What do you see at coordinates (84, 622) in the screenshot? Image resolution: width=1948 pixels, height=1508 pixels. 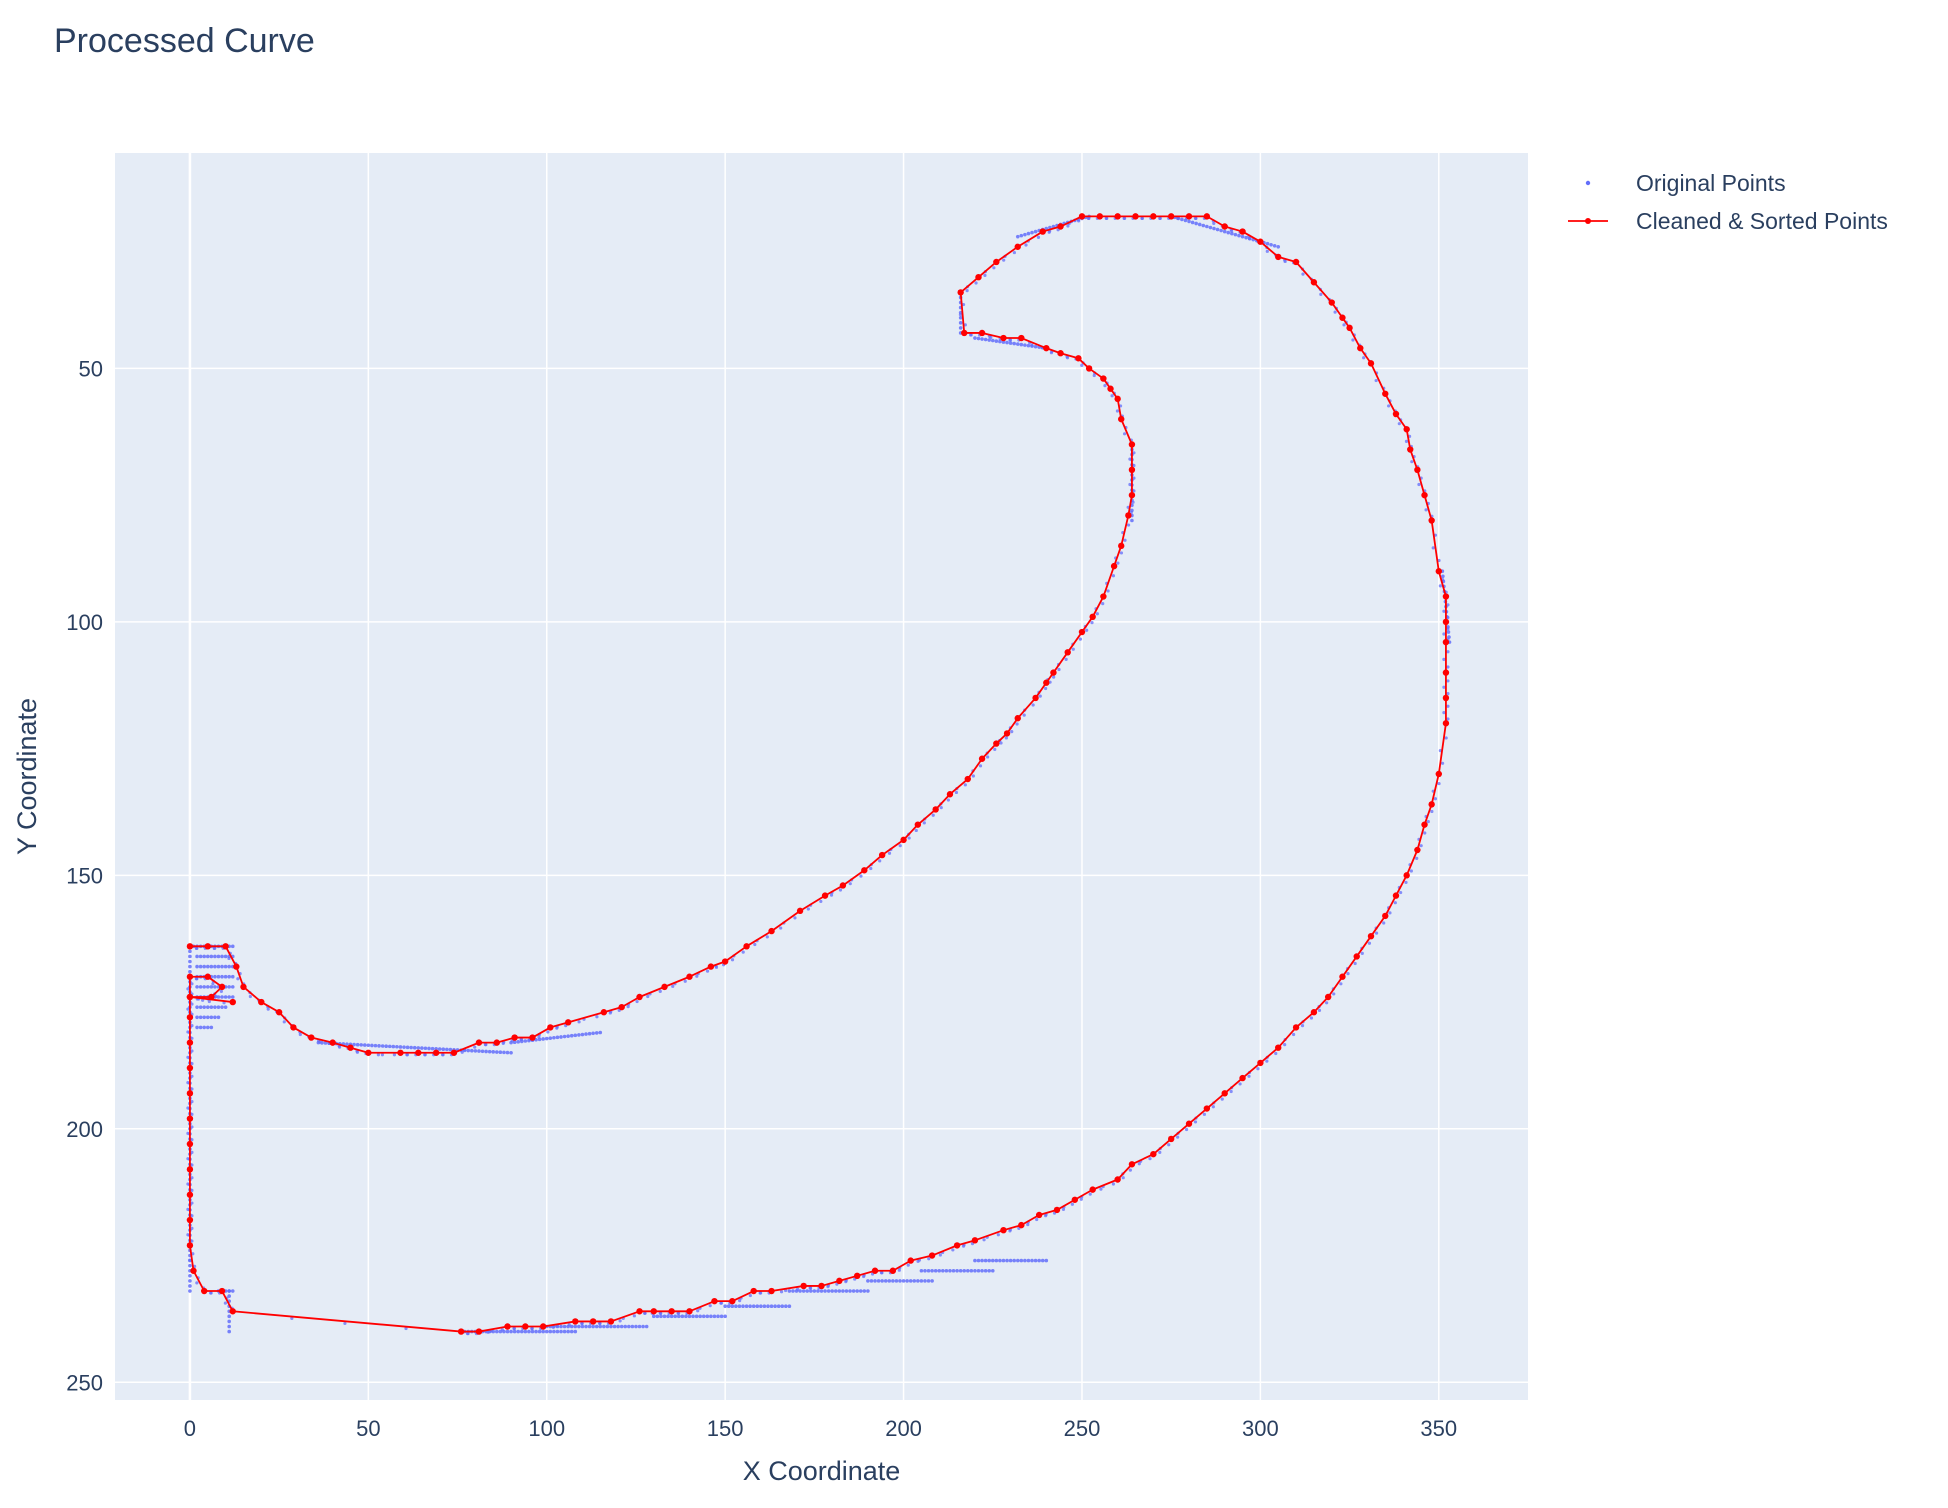 I see `y-tick-label: 100` at bounding box center [84, 622].